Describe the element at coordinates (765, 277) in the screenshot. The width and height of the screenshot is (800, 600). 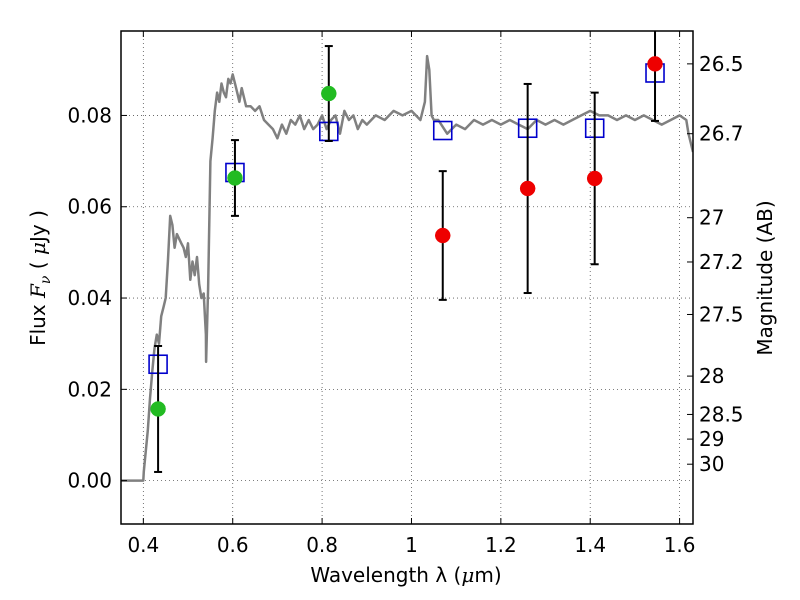
I see `right-axis-label: Magnitude (AB)` at that location.